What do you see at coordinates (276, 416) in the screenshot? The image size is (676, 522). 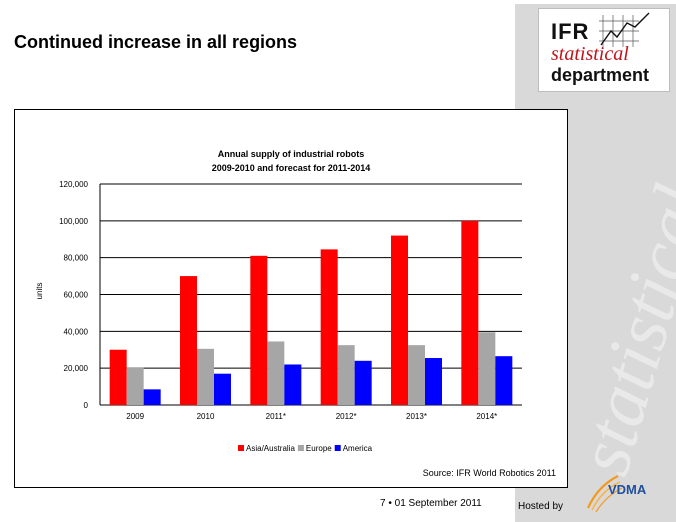 I see `x-tick-label: 2011*` at bounding box center [276, 416].